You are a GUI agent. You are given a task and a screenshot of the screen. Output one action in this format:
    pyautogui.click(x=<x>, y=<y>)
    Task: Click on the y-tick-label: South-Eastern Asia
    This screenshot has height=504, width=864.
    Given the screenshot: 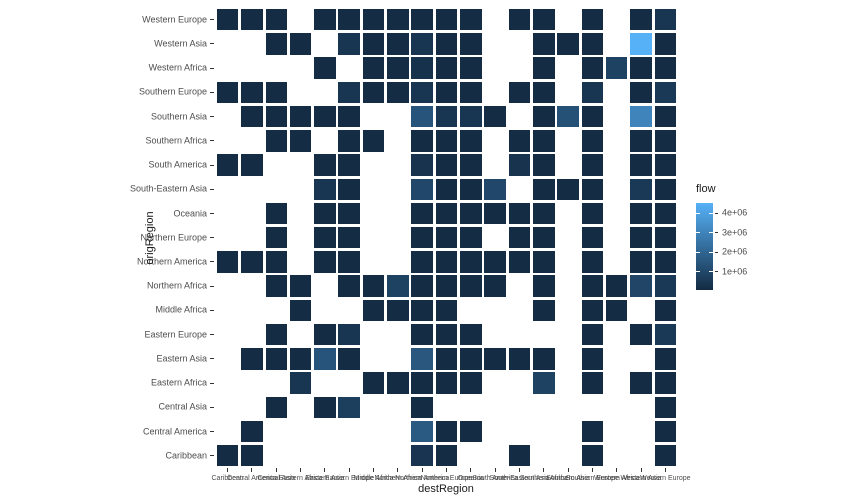 What is the action you would take?
    pyautogui.click(x=168, y=188)
    